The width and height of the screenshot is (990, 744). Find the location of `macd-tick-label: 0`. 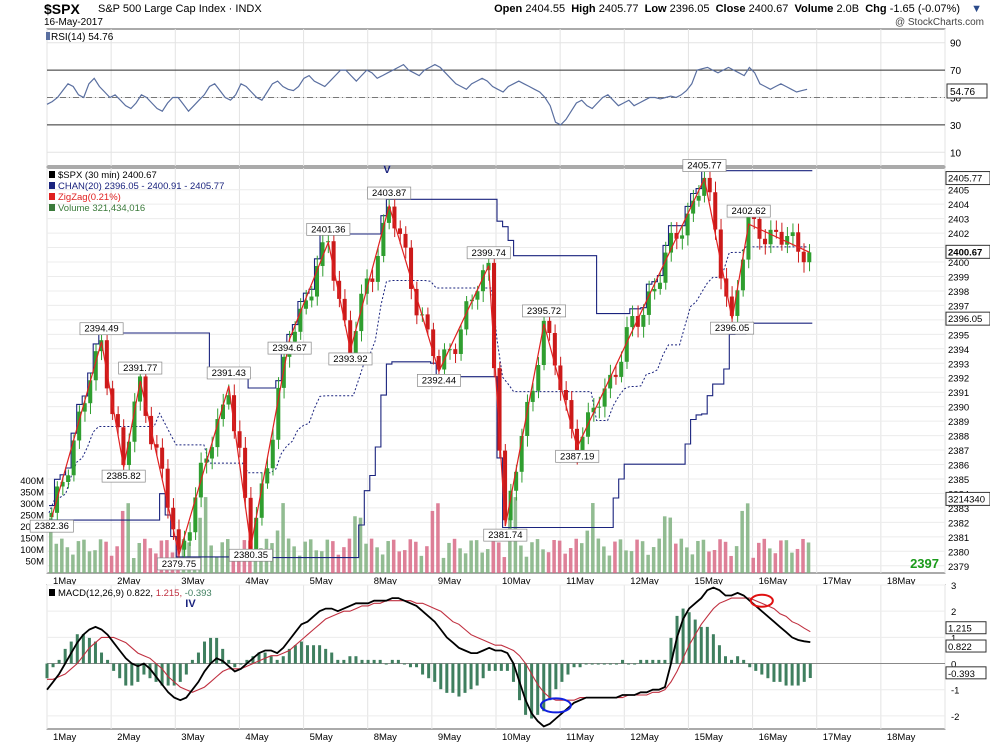

macd-tick-label: 0 is located at coordinates (953, 665).